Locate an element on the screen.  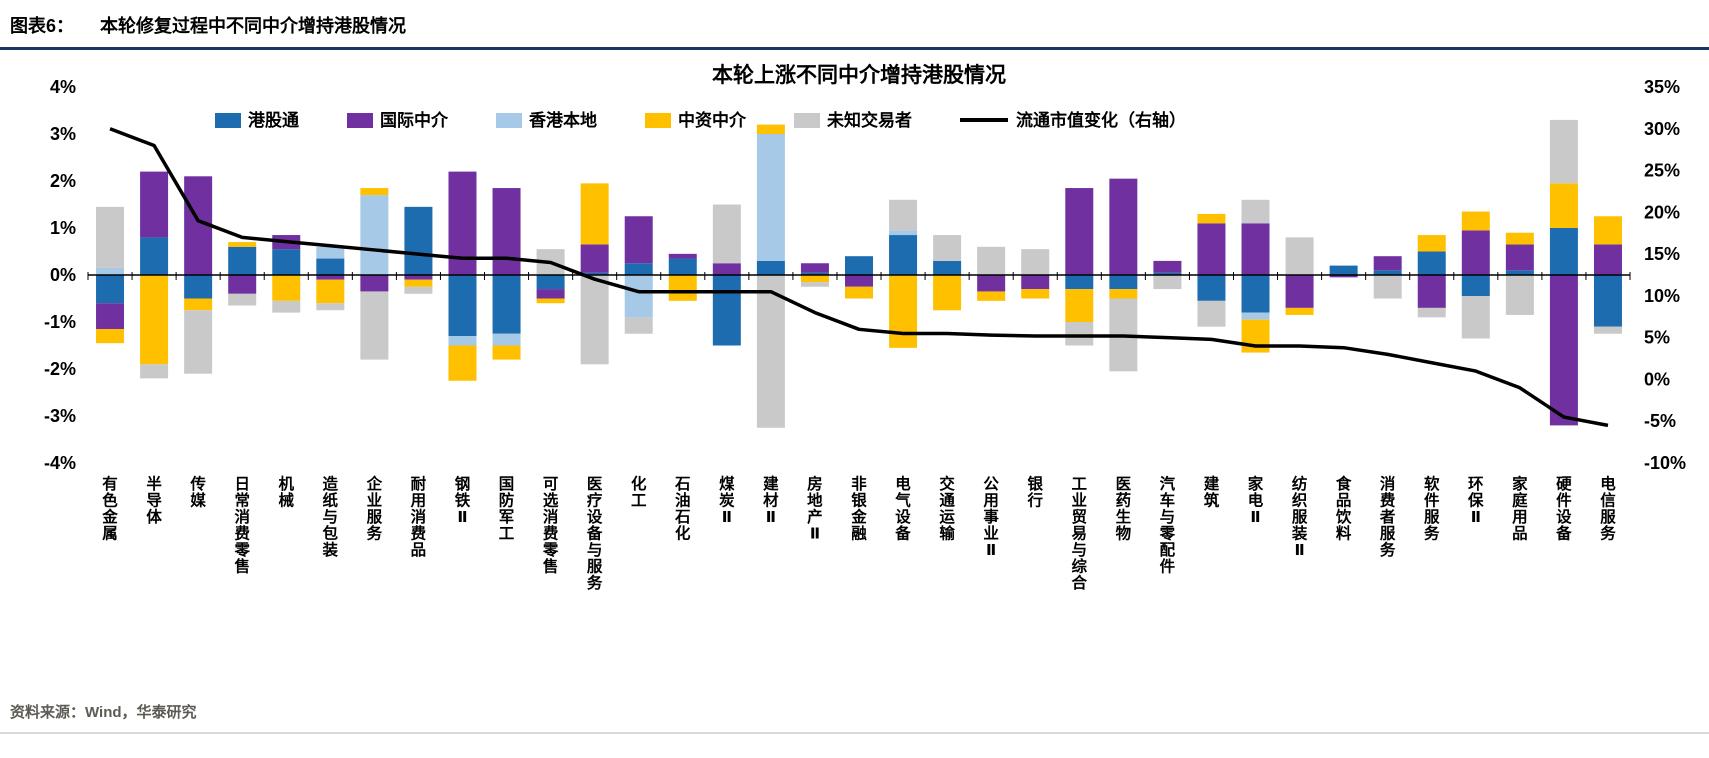
category-label: 软件服务 is located at coordinates (1432, 508).